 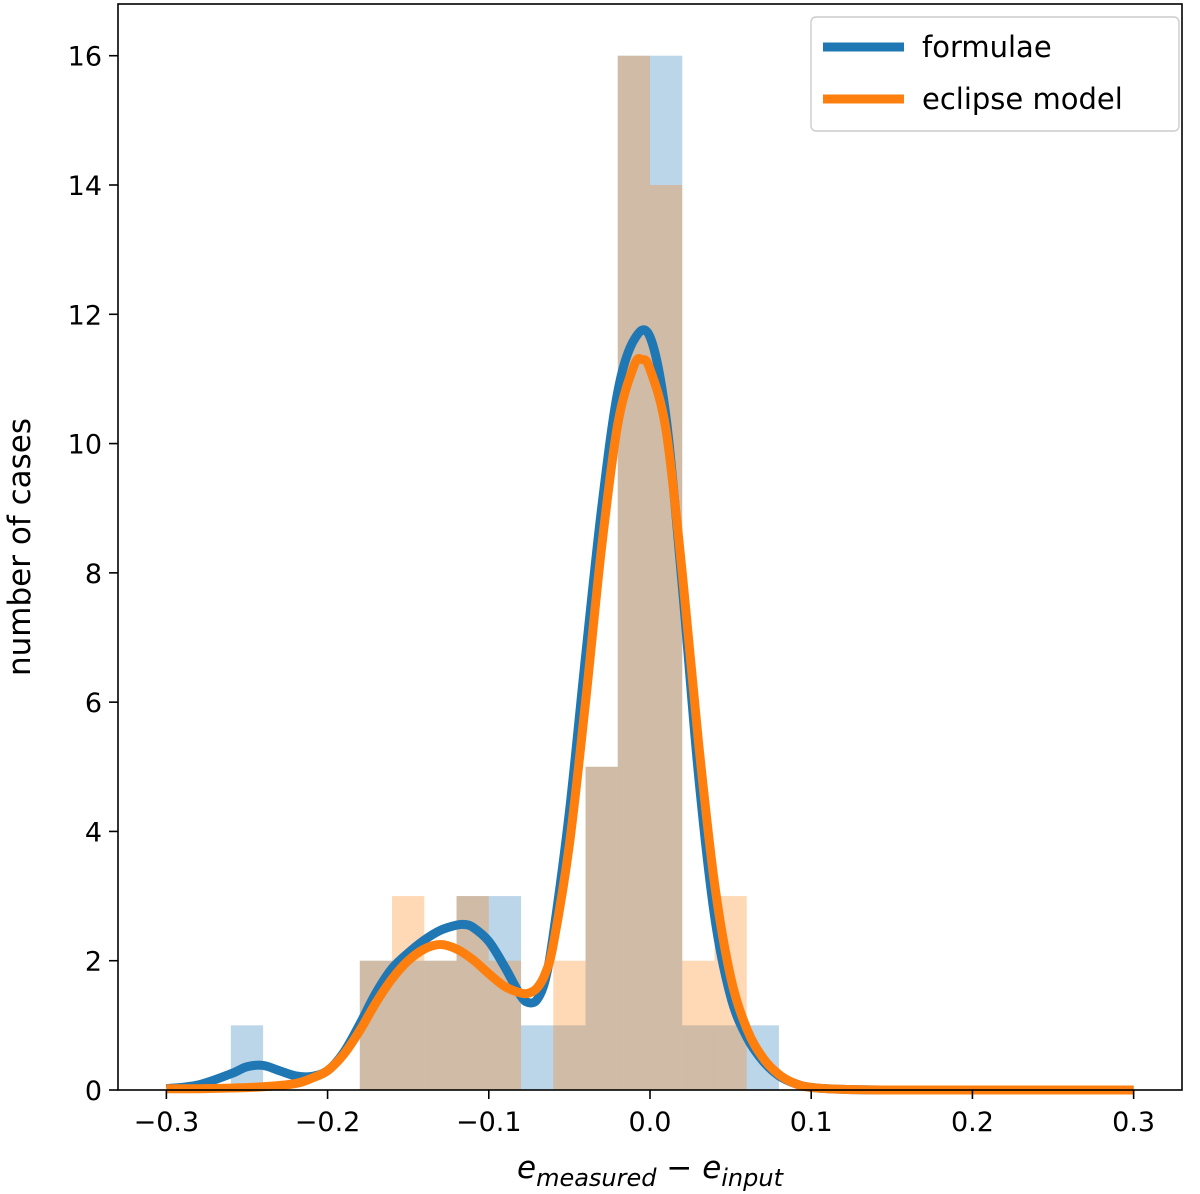 I want to click on x-tick-label: −0.1, so click(x=489, y=1122).